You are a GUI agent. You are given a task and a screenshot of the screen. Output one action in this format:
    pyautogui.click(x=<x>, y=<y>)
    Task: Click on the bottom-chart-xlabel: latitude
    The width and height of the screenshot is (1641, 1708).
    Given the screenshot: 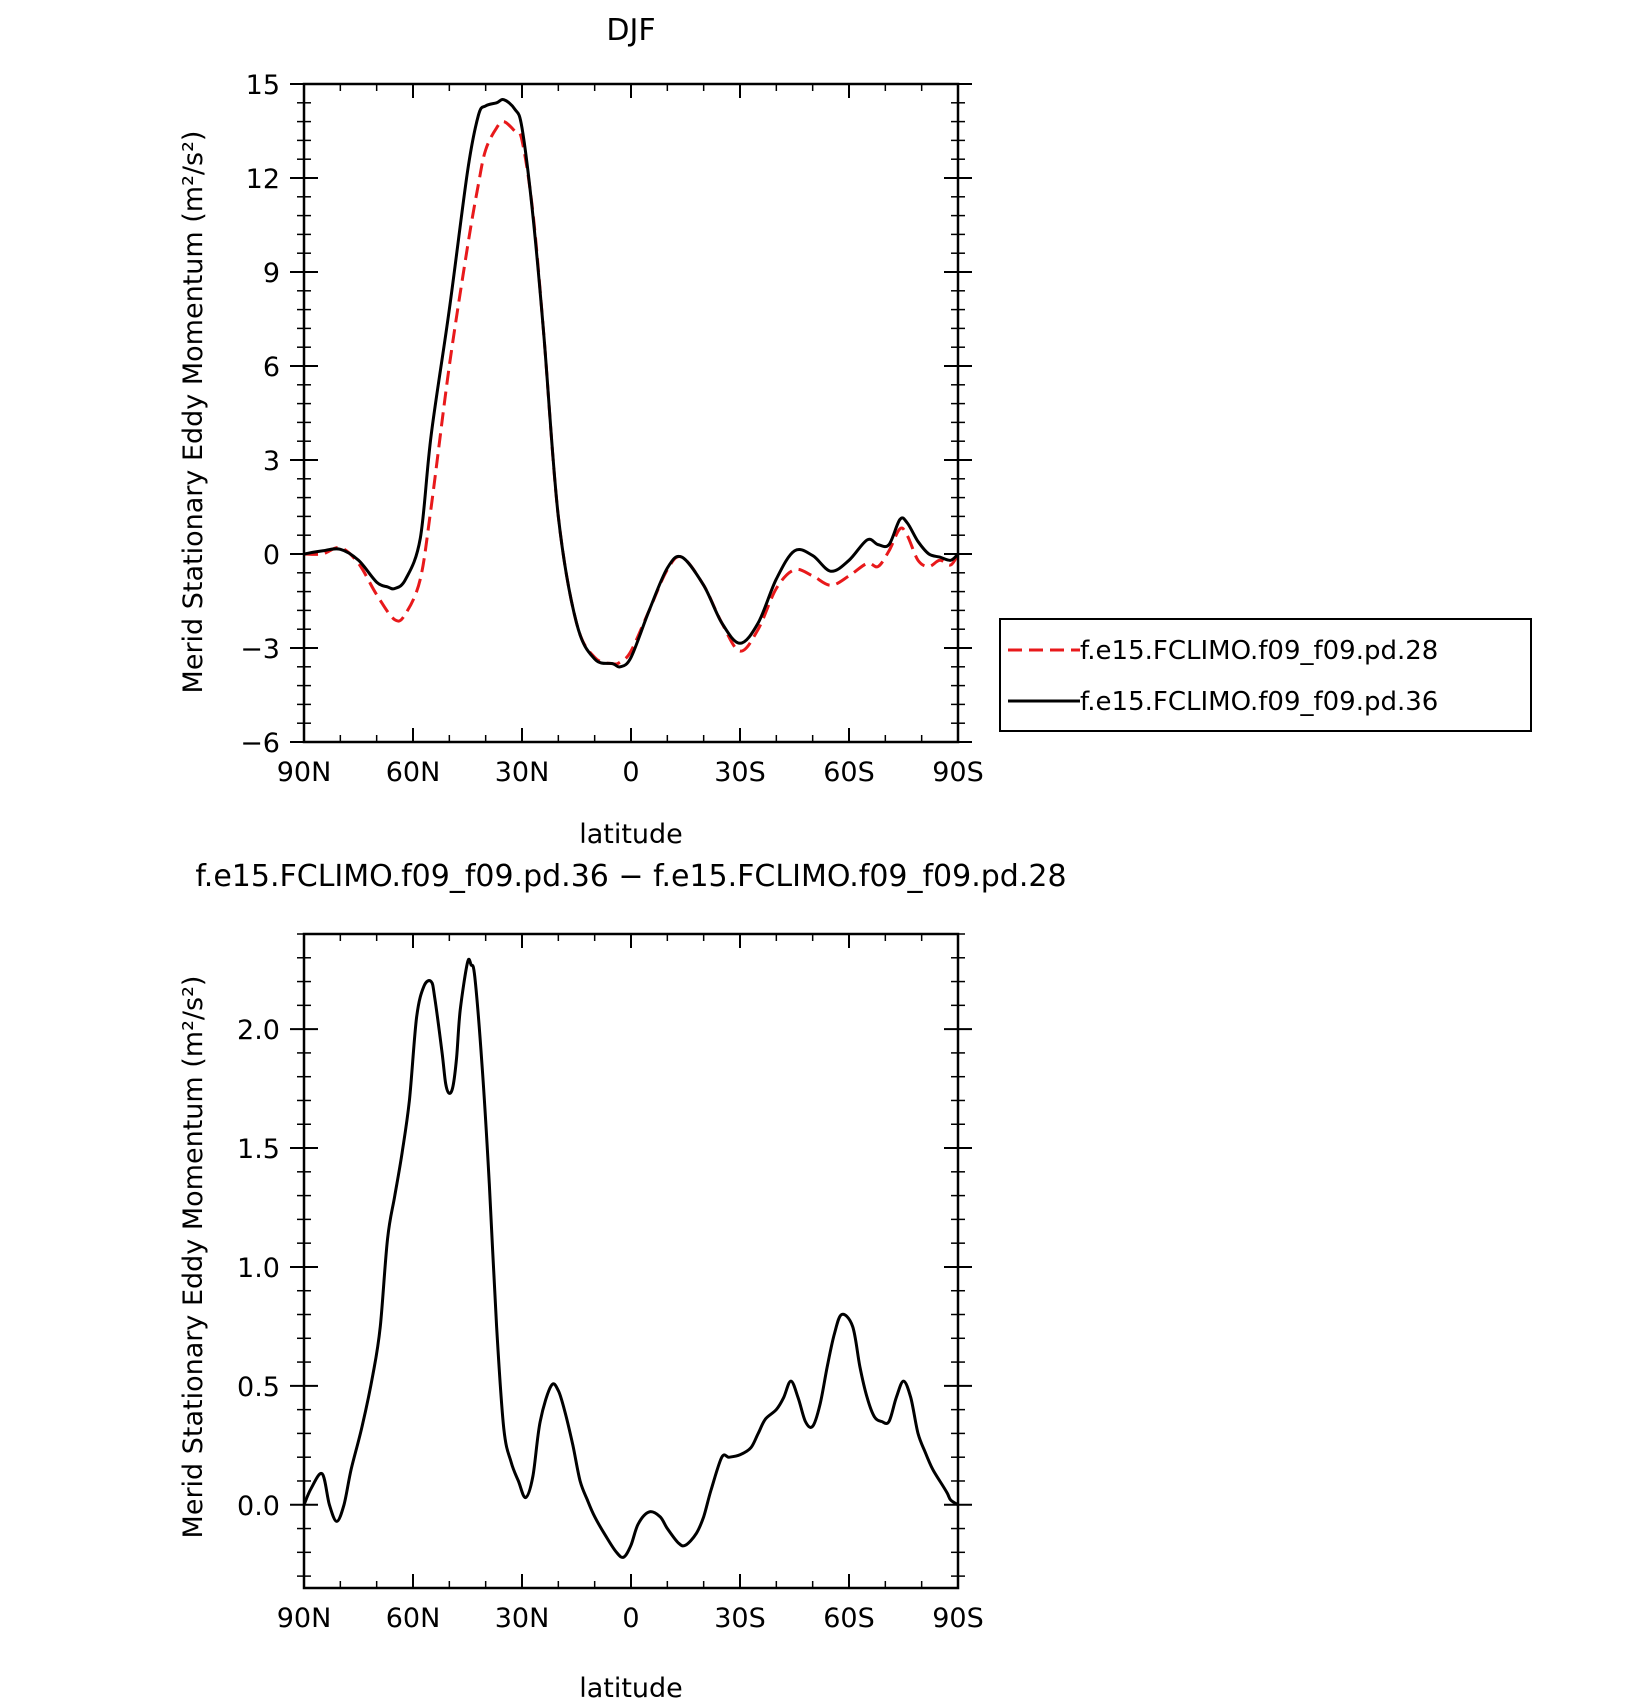 What is the action you would take?
    pyautogui.click(x=631, y=1688)
    